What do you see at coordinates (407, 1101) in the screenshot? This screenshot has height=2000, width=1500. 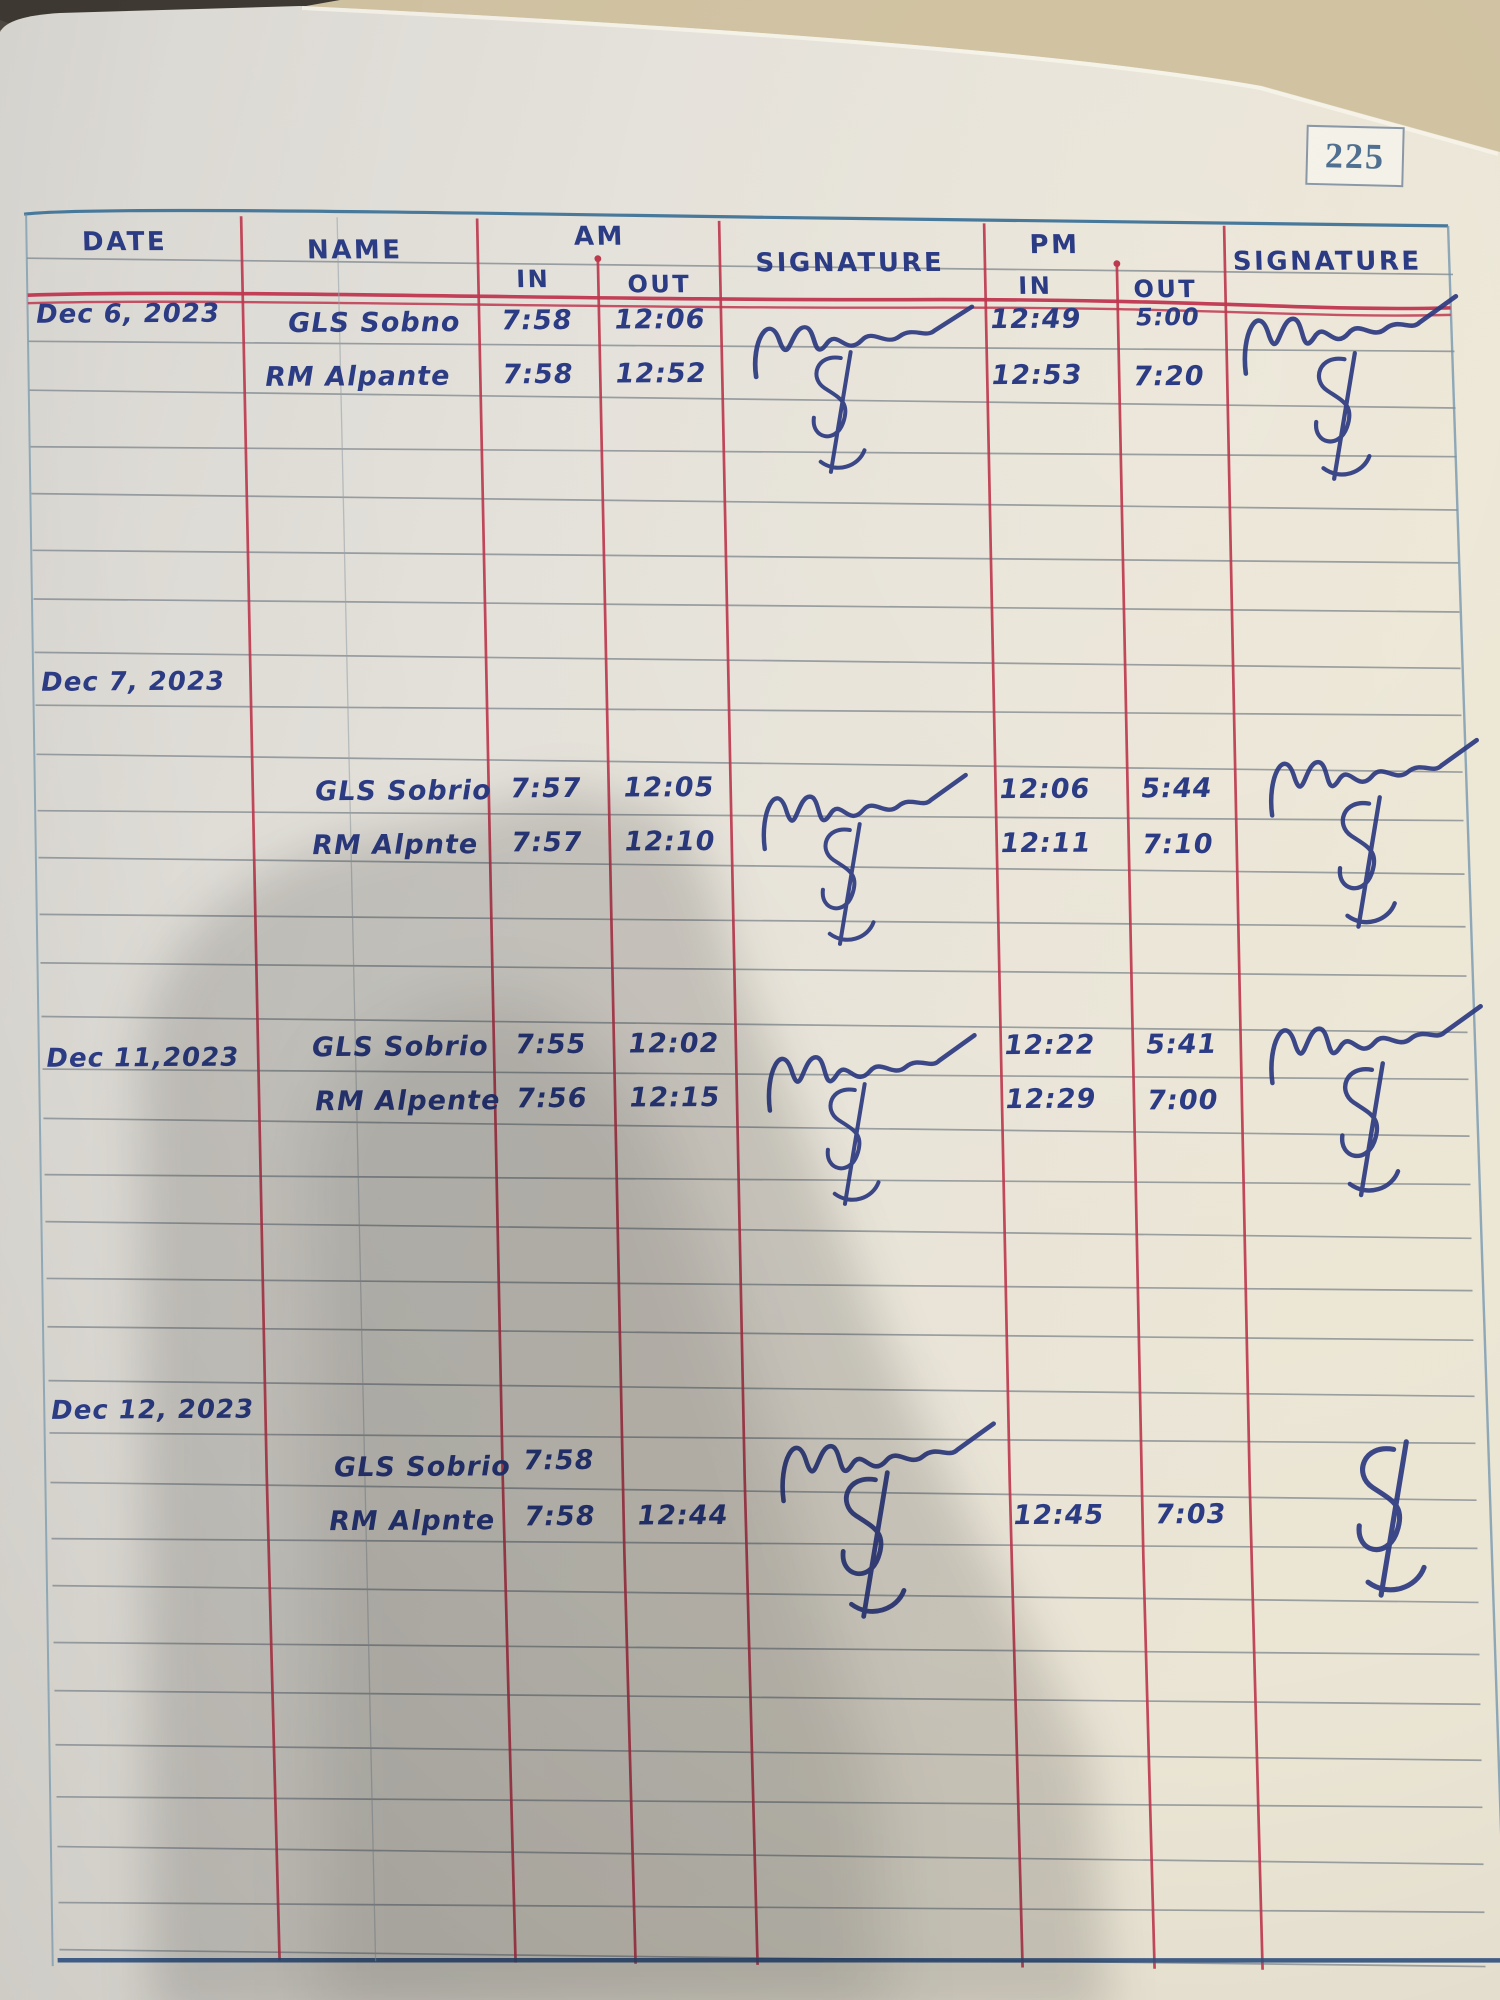 I see `name-cell: RM Alpente` at bounding box center [407, 1101].